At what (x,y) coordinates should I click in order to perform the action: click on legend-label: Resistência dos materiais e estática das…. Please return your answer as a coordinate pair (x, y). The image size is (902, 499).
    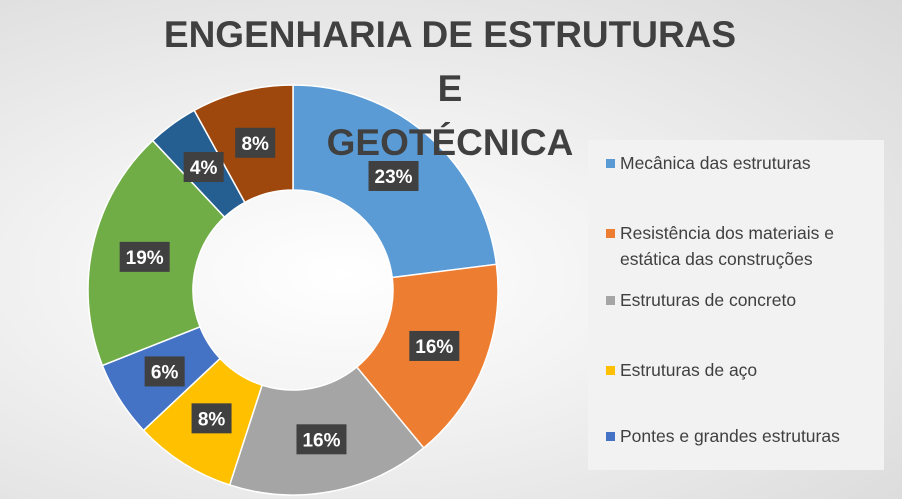
    Looking at the image, I should click on (727, 246).